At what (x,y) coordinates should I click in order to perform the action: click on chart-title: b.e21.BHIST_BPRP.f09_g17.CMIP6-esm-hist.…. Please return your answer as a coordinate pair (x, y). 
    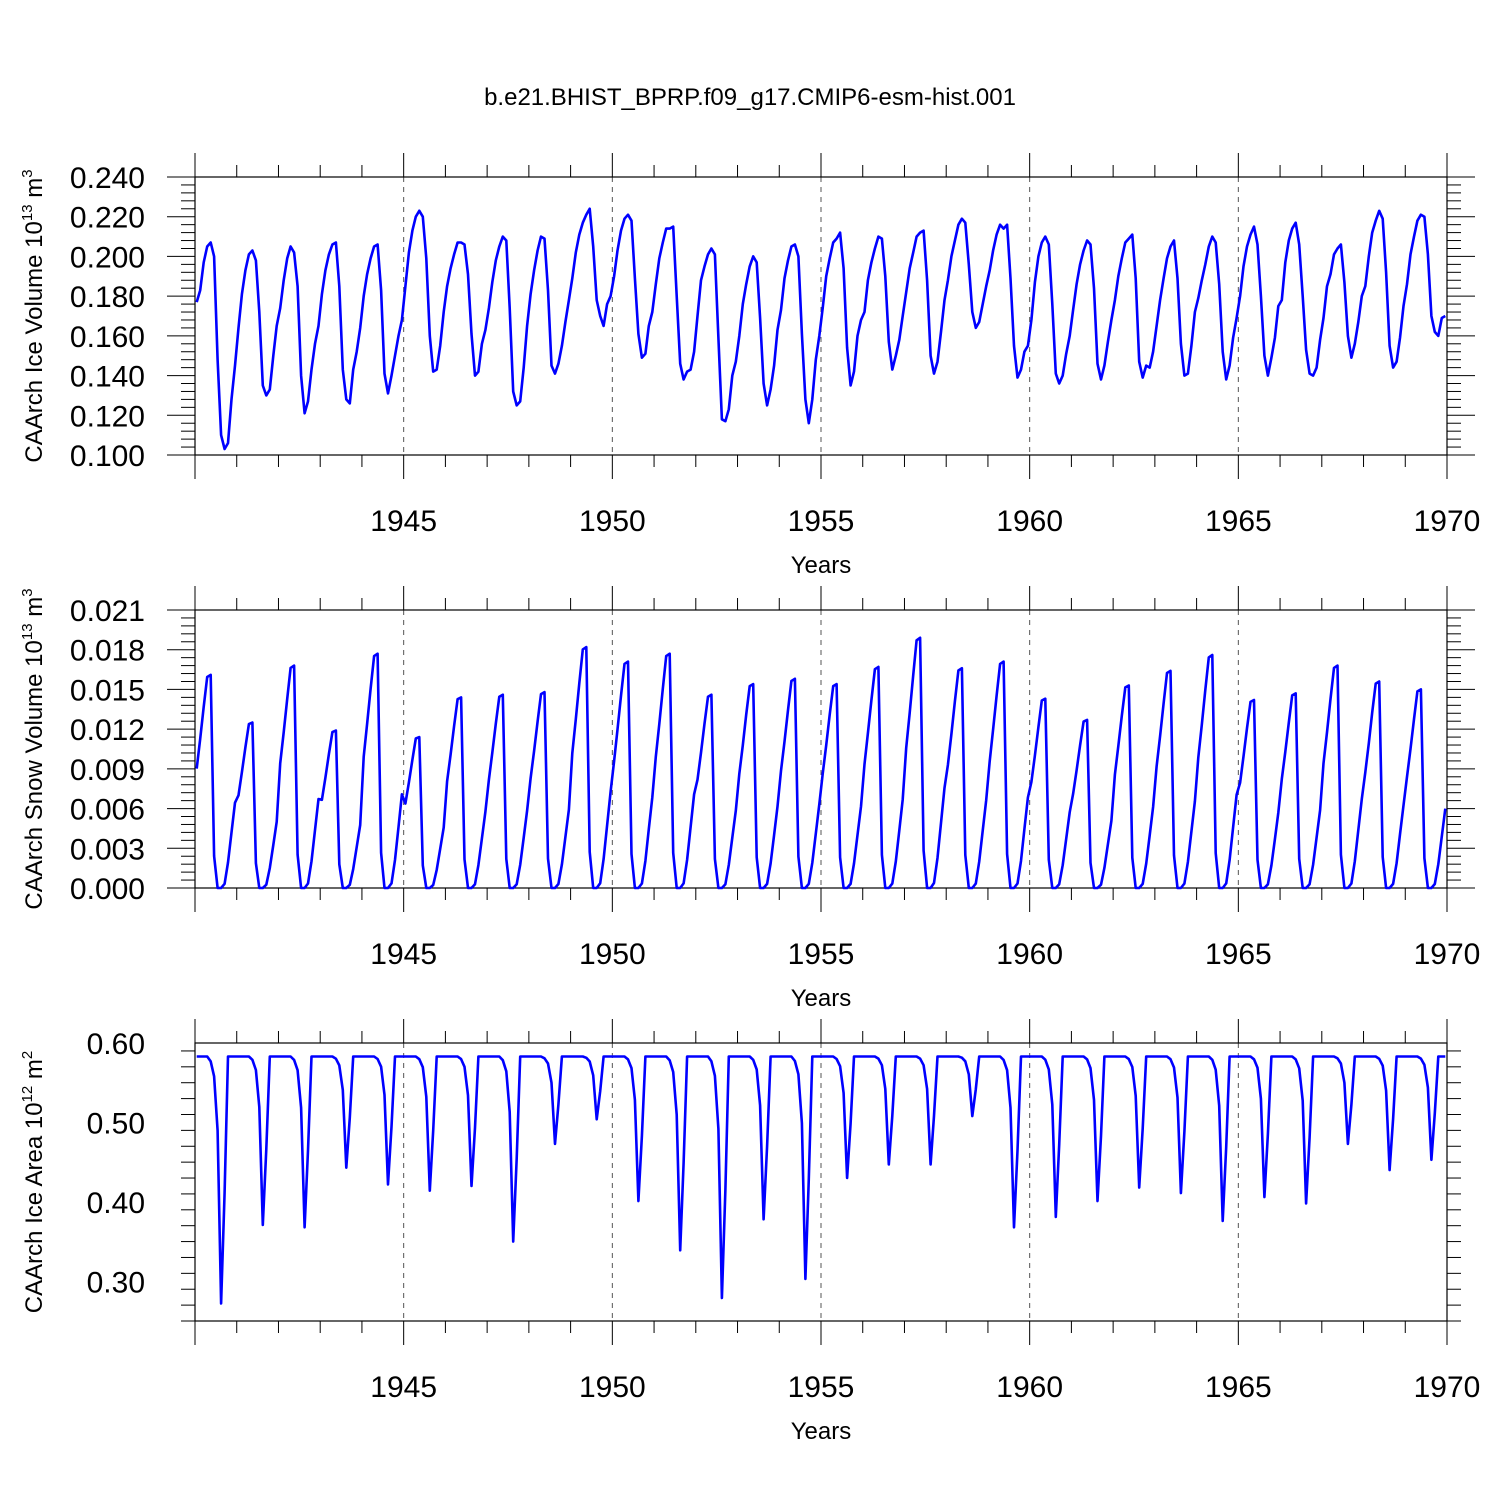
    Looking at the image, I should click on (750, 97).